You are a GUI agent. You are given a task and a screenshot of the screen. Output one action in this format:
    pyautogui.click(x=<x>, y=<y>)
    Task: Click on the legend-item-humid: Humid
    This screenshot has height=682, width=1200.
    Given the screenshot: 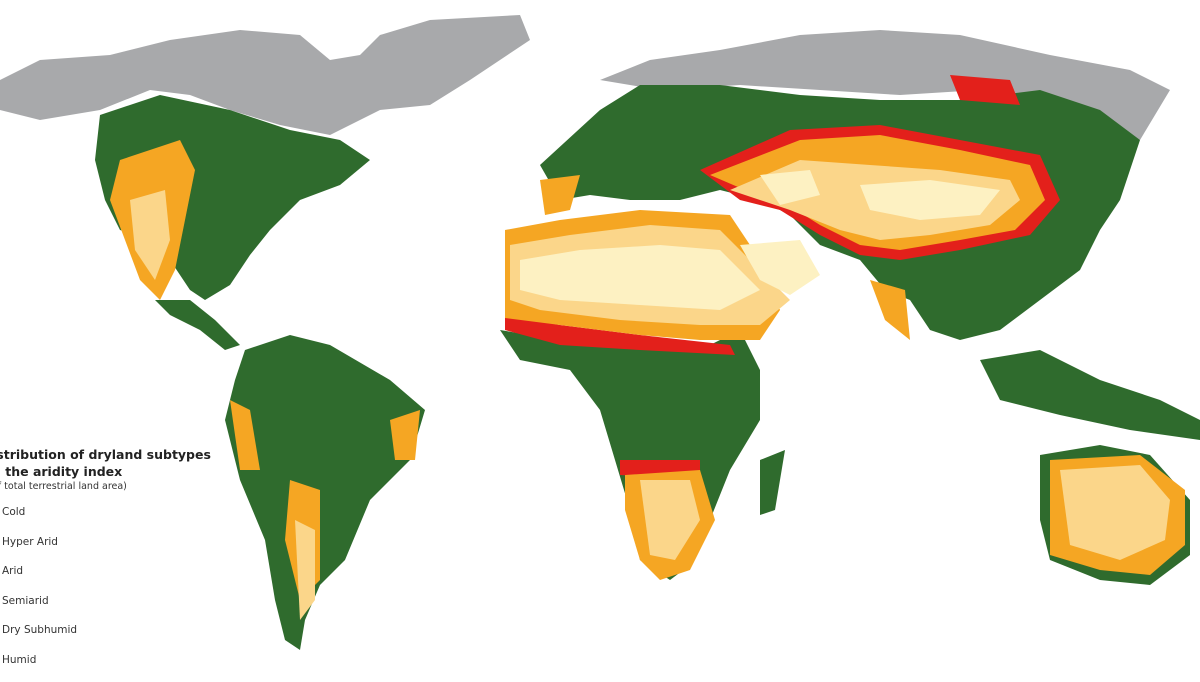 What is the action you would take?
    pyautogui.click(x=105, y=667)
    